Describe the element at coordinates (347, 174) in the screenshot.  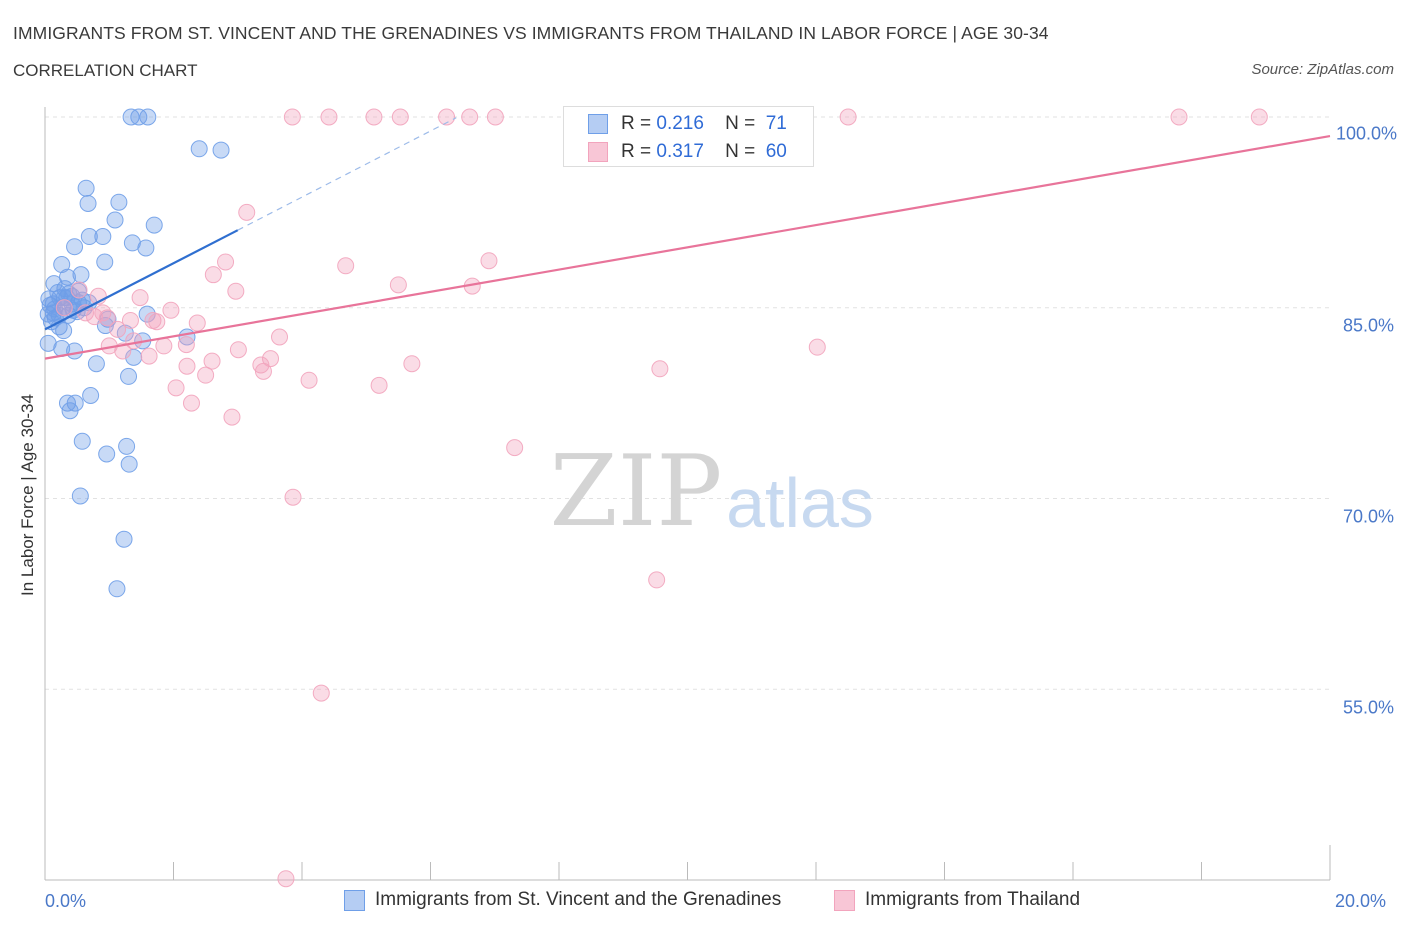
I see `series-1-trend-extension` at that location.